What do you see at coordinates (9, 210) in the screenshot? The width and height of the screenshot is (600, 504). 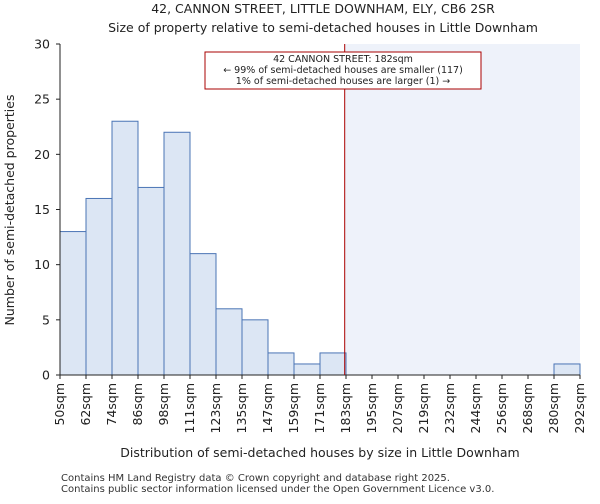 I see `y-axis-label: Number of semi-detached properties` at bounding box center [9, 210].